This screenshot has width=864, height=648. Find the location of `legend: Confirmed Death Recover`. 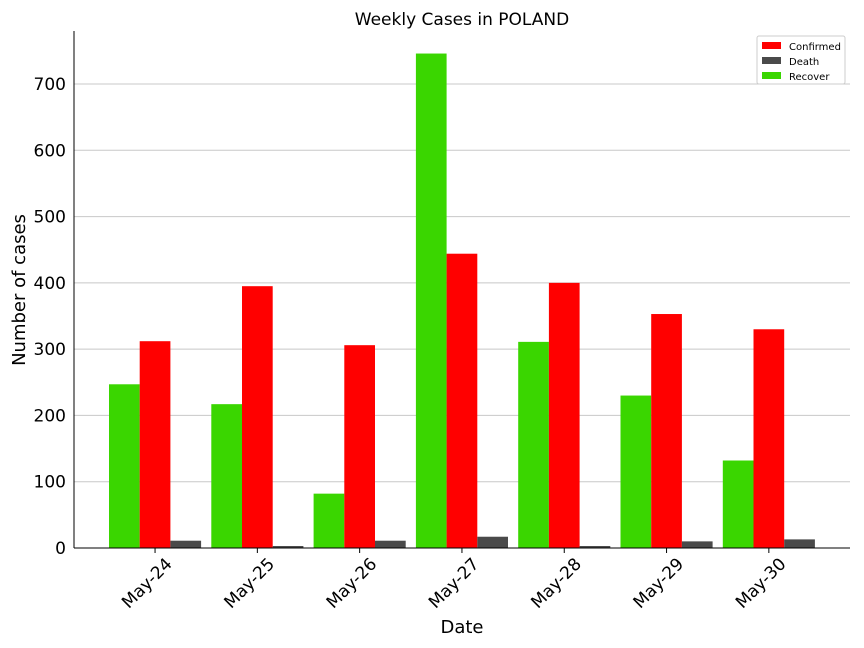

legend: Confirmed Death Recover is located at coordinates (801, 60).